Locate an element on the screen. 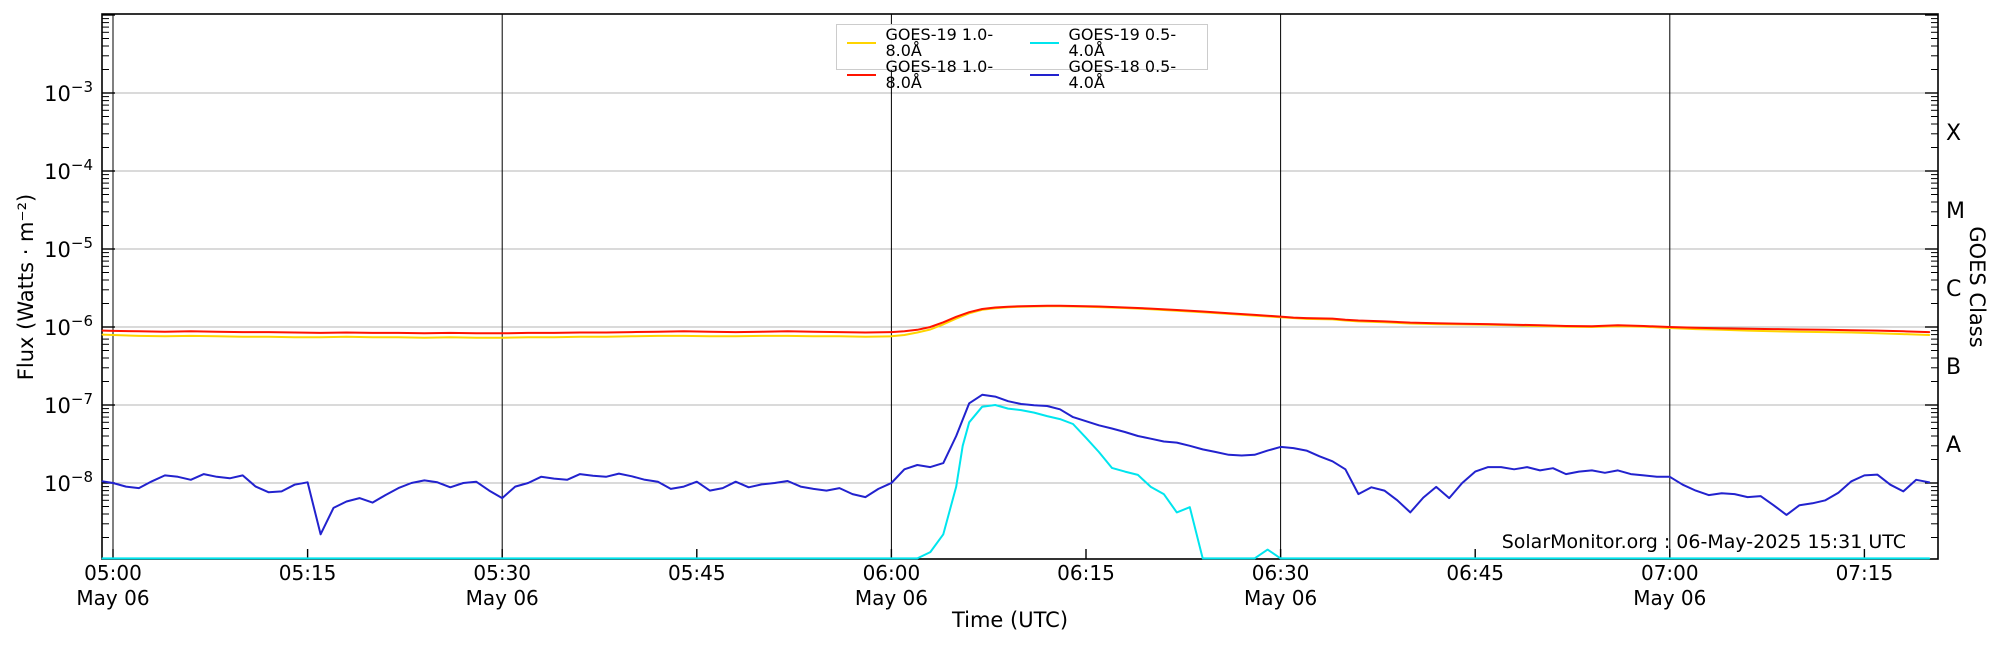  series-goes18-long is located at coordinates (1016, 319).